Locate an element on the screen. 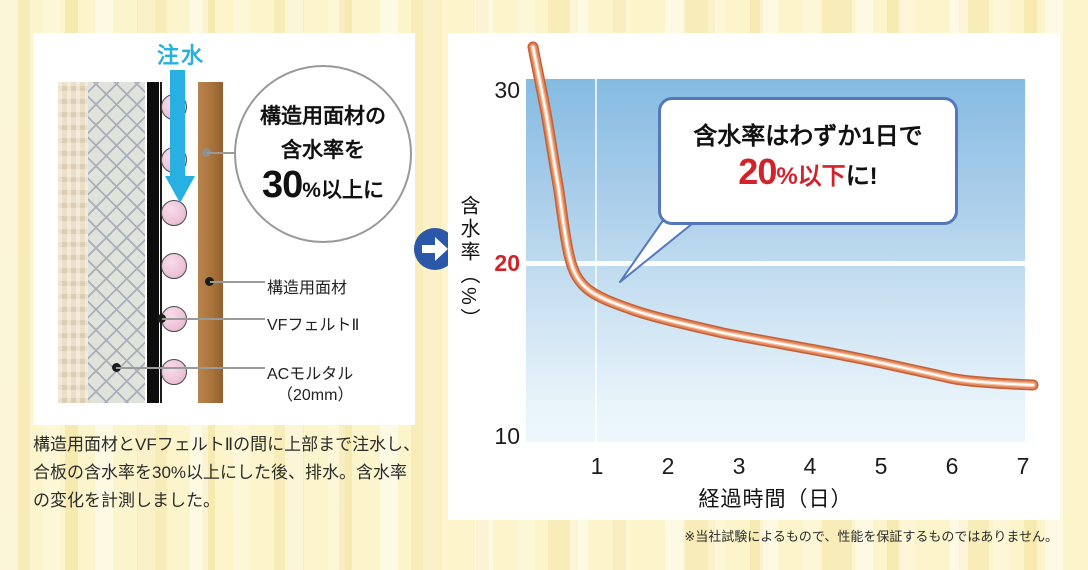  mortar-label-line is located at coordinates (190, 368).